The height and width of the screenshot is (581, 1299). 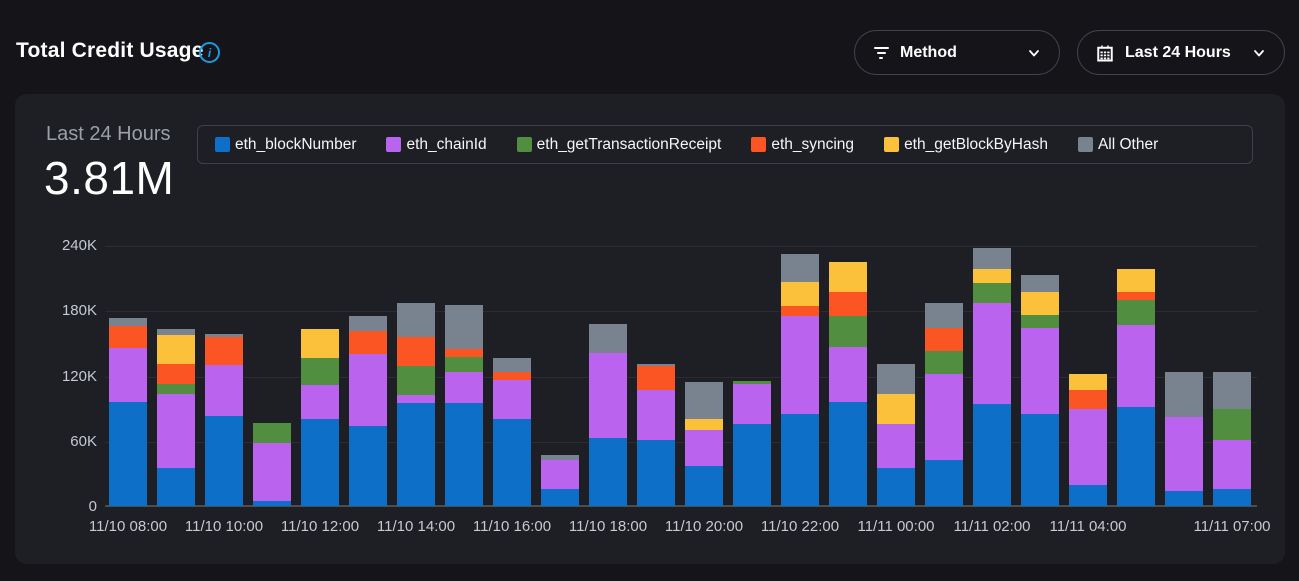 What do you see at coordinates (209, 52) in the screenshot?
I see `info-icon: i` at bounding box center [209, 52].